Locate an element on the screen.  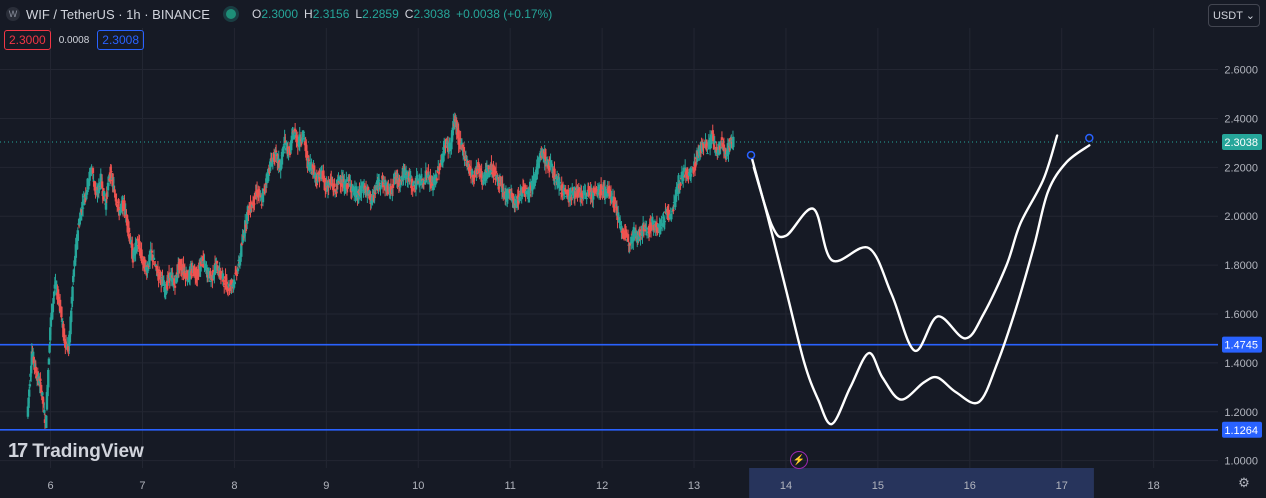
projection-path is located at coordinates (905, 243).